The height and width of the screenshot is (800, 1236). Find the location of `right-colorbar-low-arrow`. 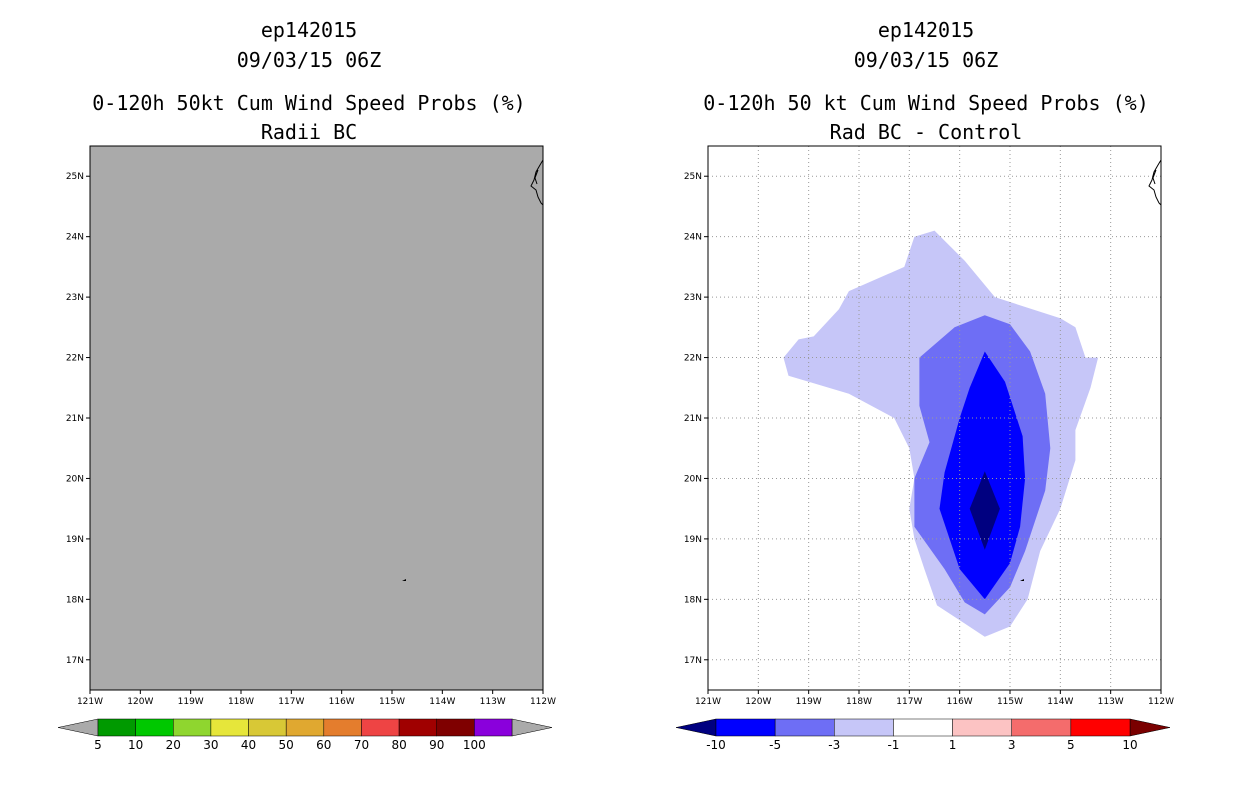

right-colorbar-low-arrow is located at coordinates (696, 727).